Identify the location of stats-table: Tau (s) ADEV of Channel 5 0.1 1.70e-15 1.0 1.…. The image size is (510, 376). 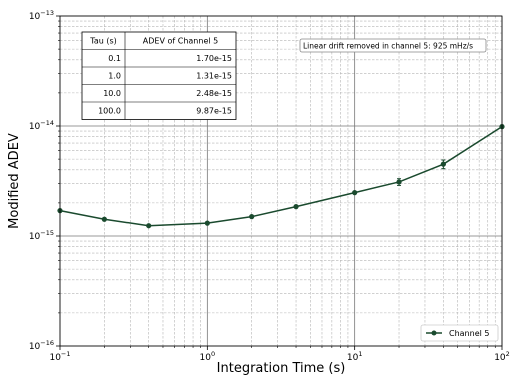
(159, 75).